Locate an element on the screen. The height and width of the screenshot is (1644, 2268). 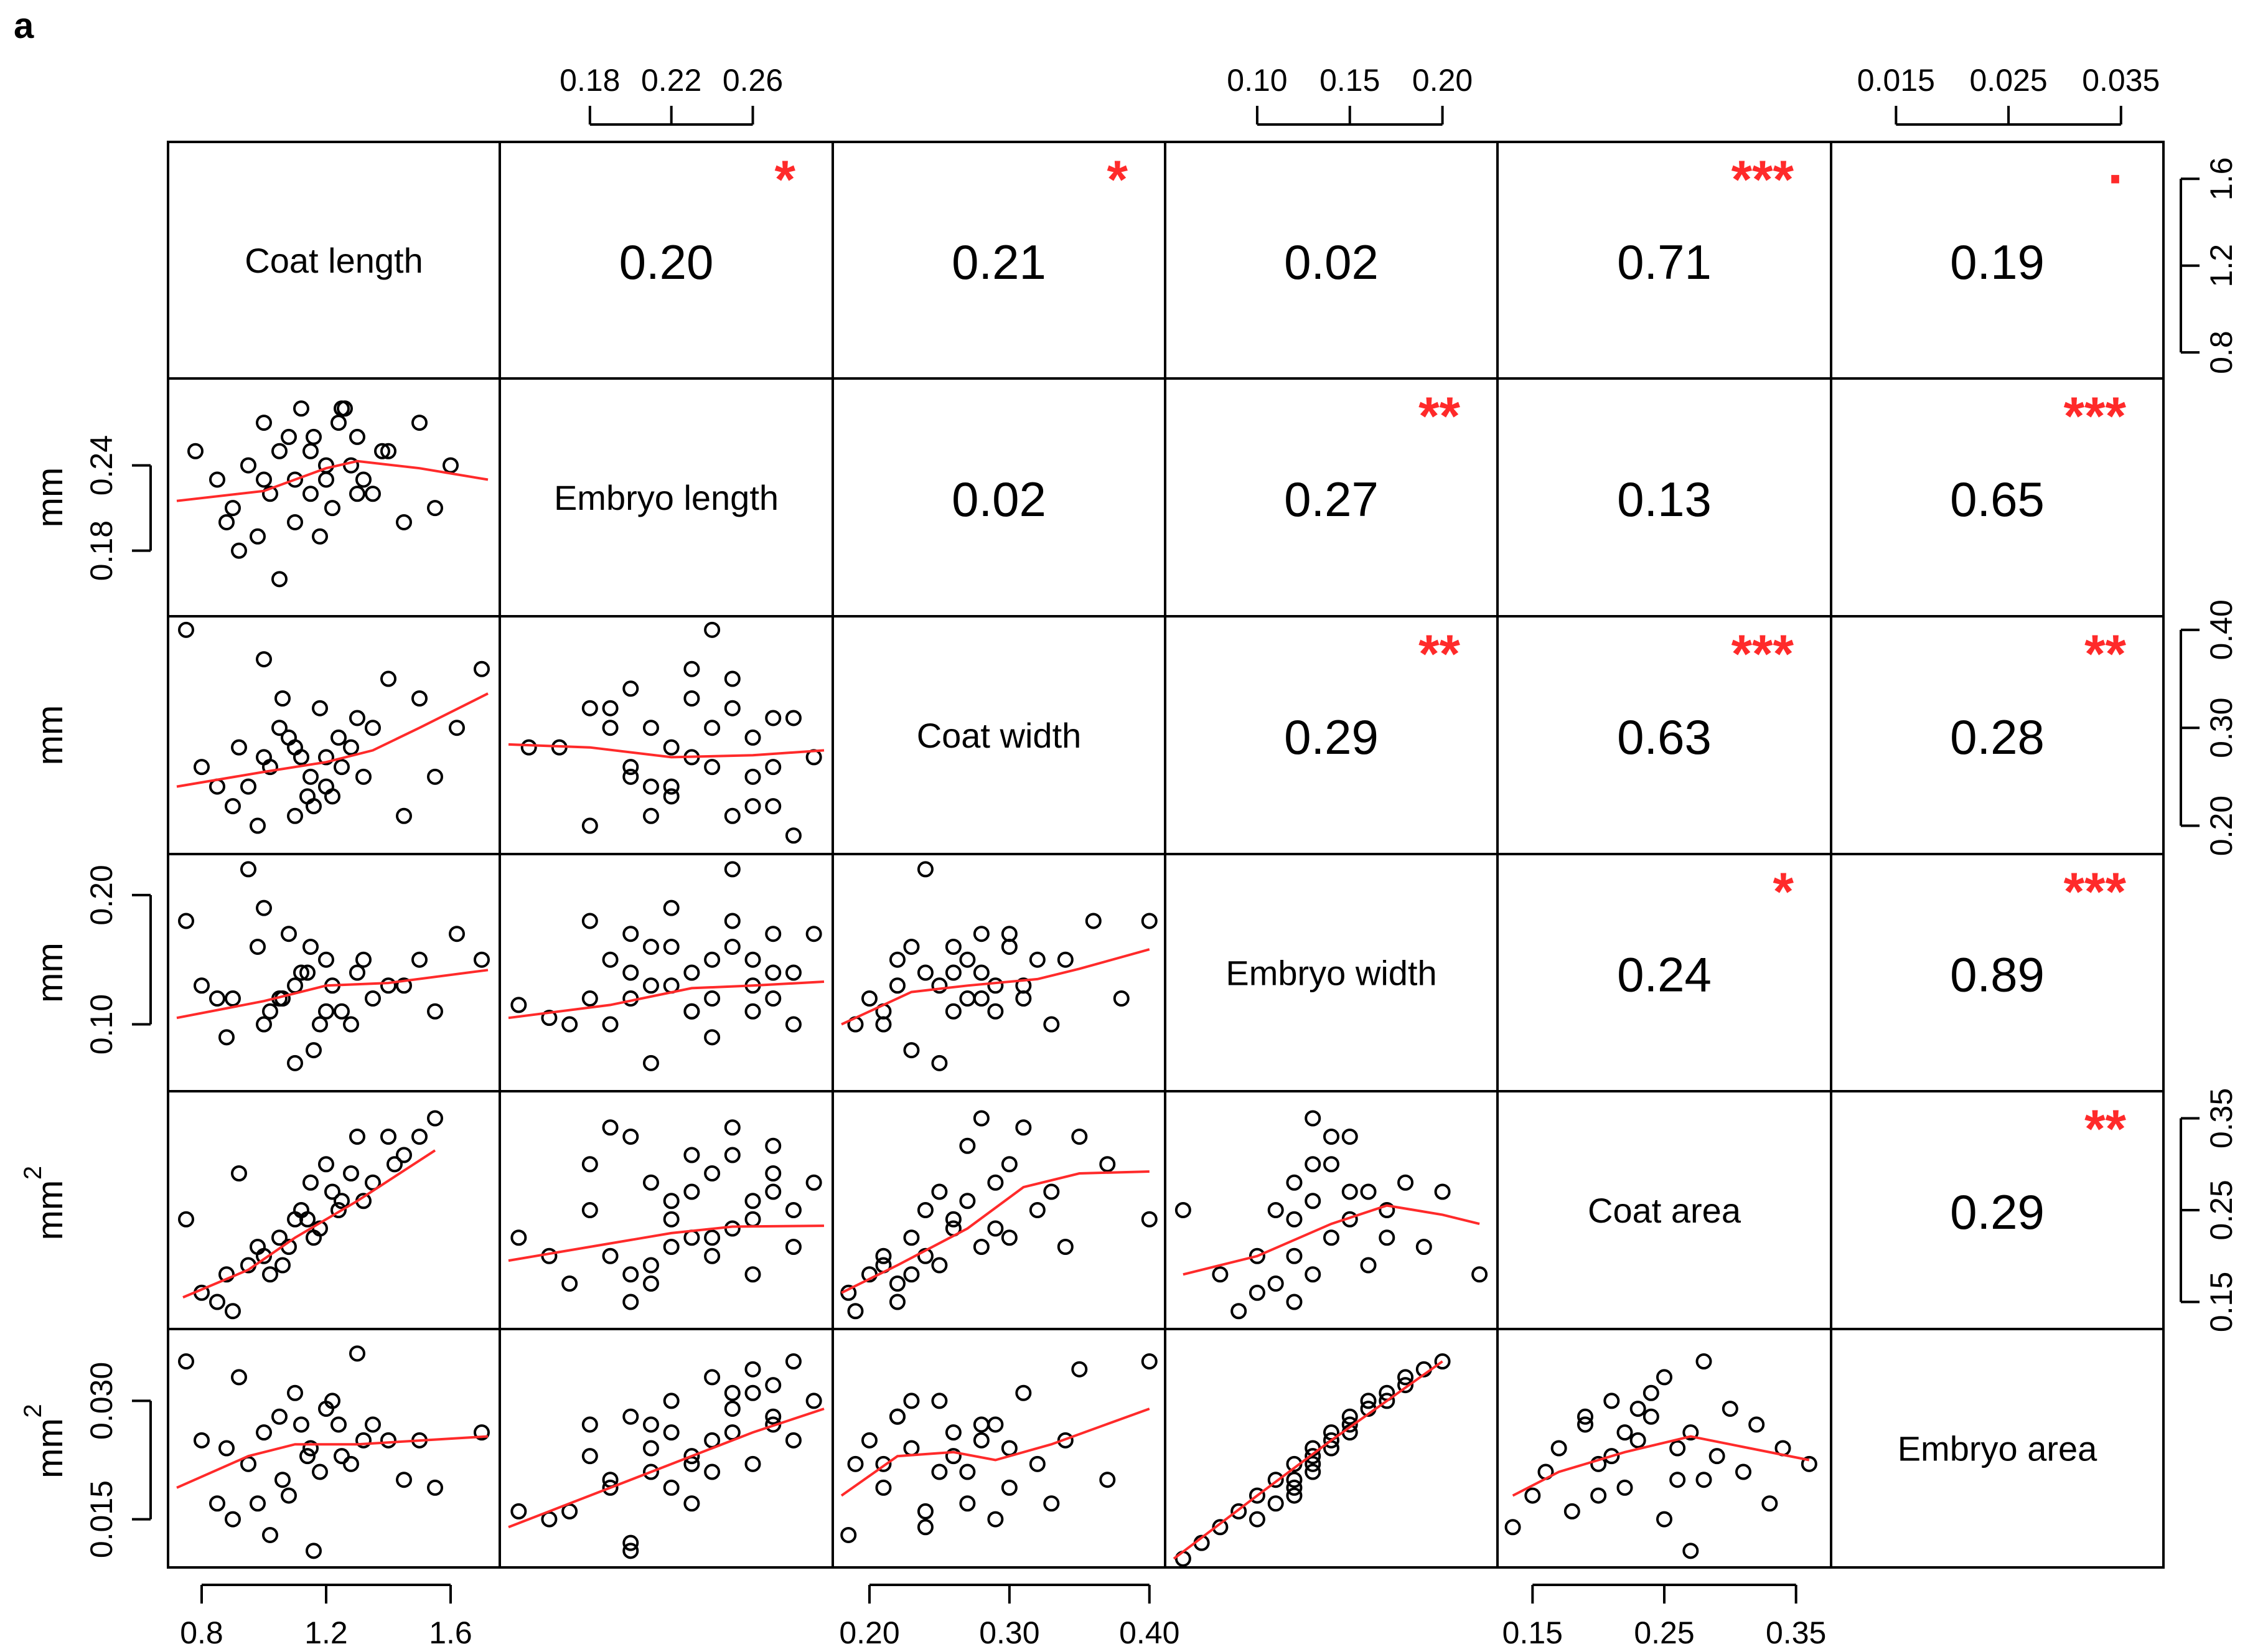
correlation-value-r2-c5: 0.28 is located at coordinates (1997, 737).